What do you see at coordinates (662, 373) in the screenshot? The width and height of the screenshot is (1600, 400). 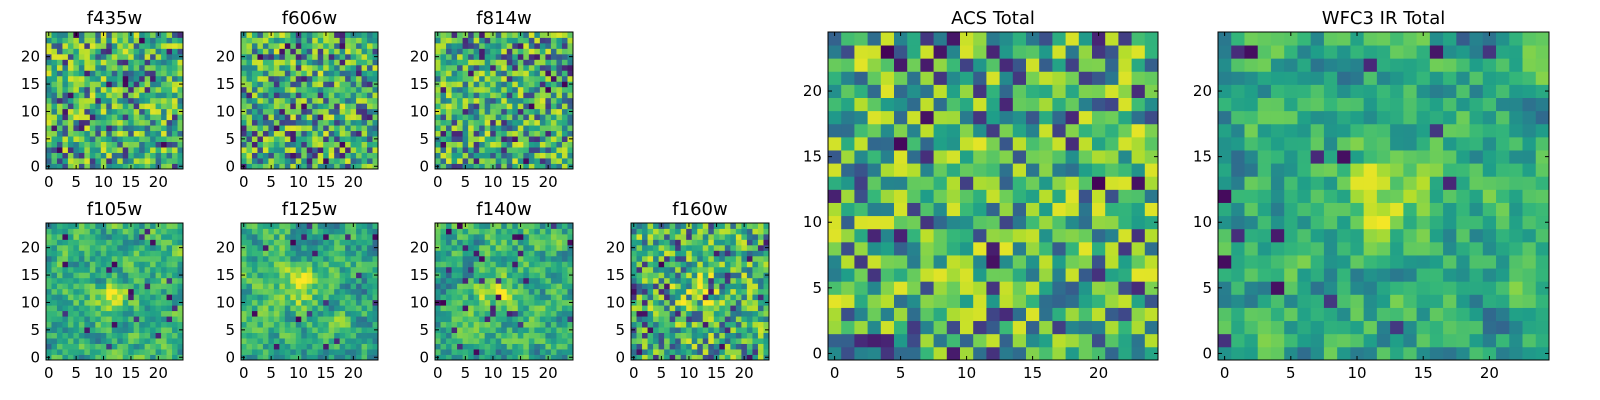 I see `x-tick-label: 5` at bounding box center [662, 373].